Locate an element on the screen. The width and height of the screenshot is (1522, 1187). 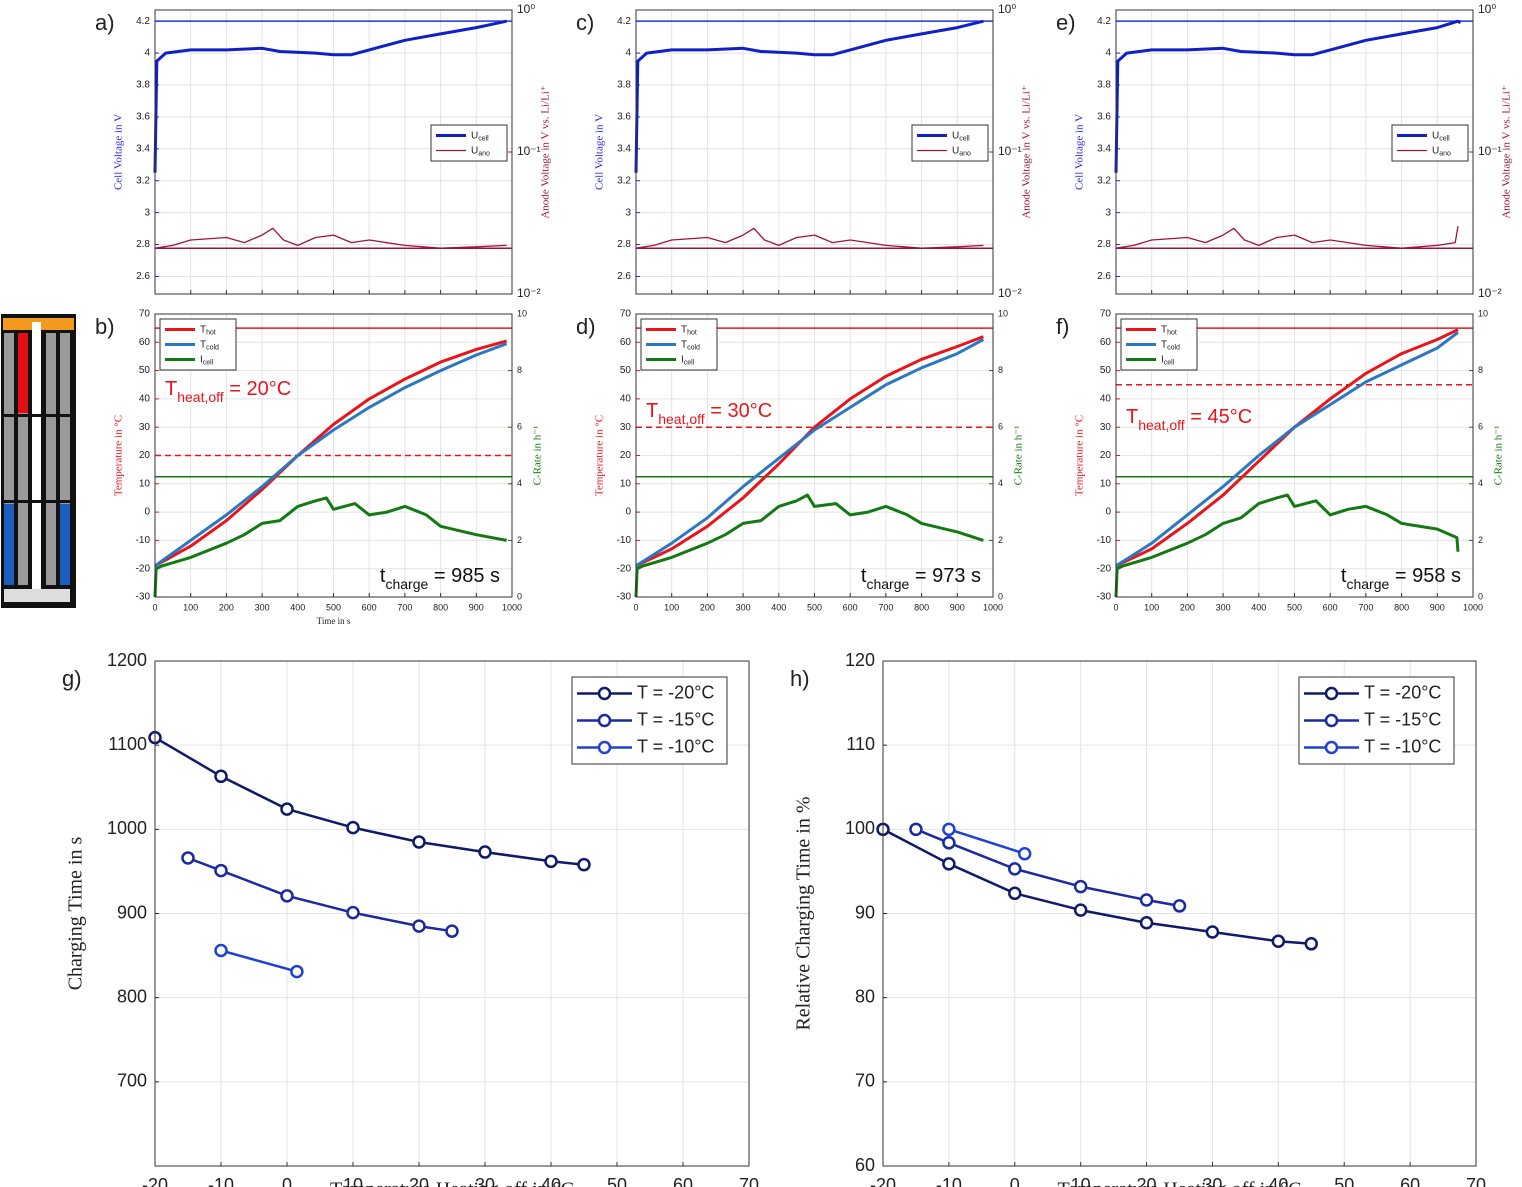
legend-label: Ucell is located at coordinates (961, 136).